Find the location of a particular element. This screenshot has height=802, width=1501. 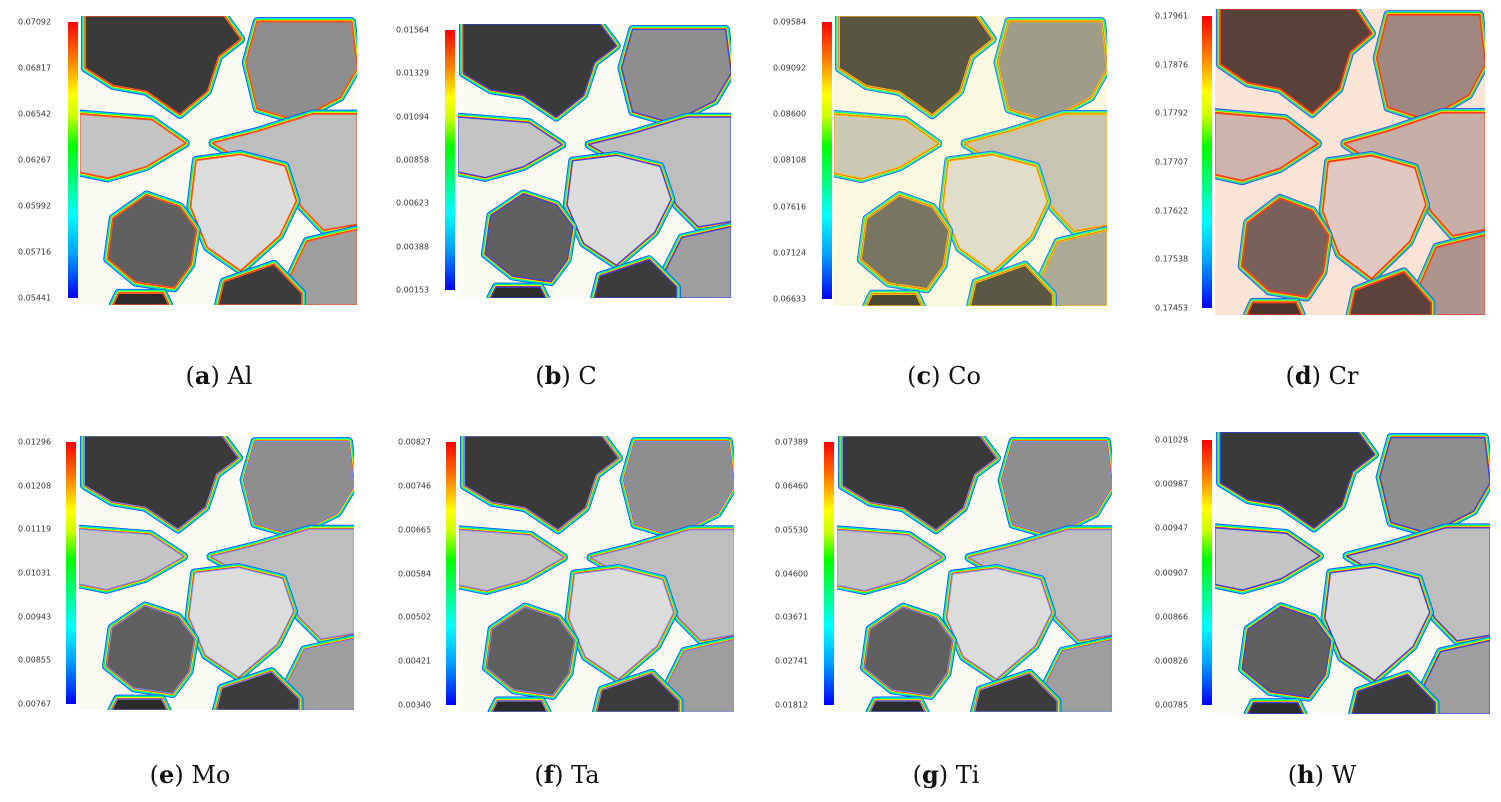

caption-letter: g is located at coordinates (930, 774).